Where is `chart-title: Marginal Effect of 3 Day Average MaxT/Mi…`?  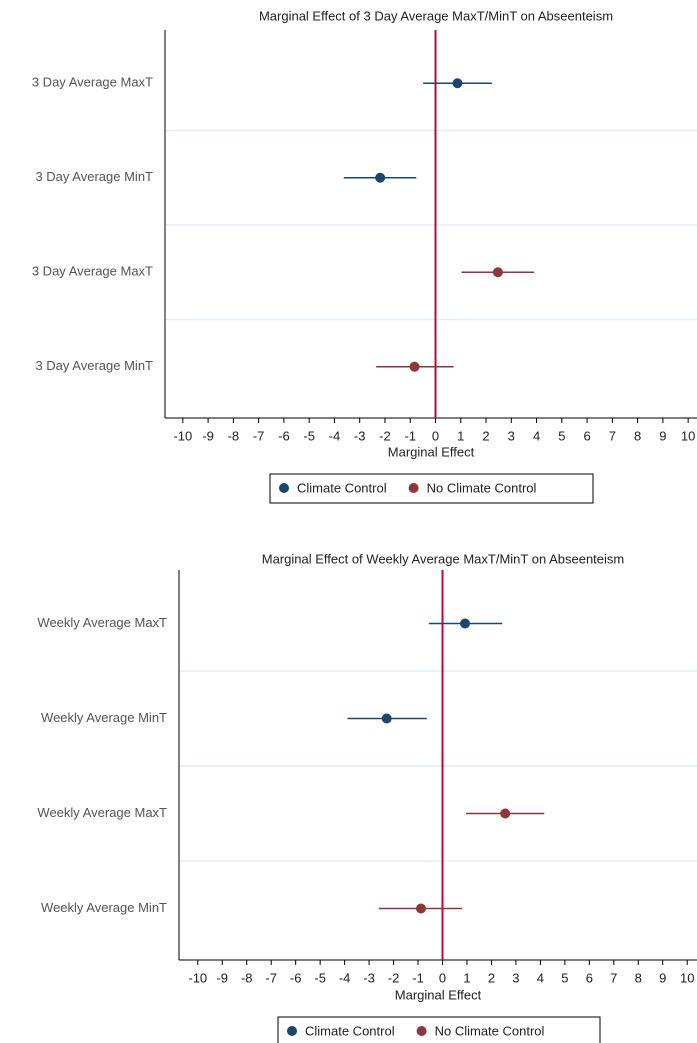 chart-title: Marginal Effect of 3 Day Average MaxT/Mi… is located at coordinates (436, 15).